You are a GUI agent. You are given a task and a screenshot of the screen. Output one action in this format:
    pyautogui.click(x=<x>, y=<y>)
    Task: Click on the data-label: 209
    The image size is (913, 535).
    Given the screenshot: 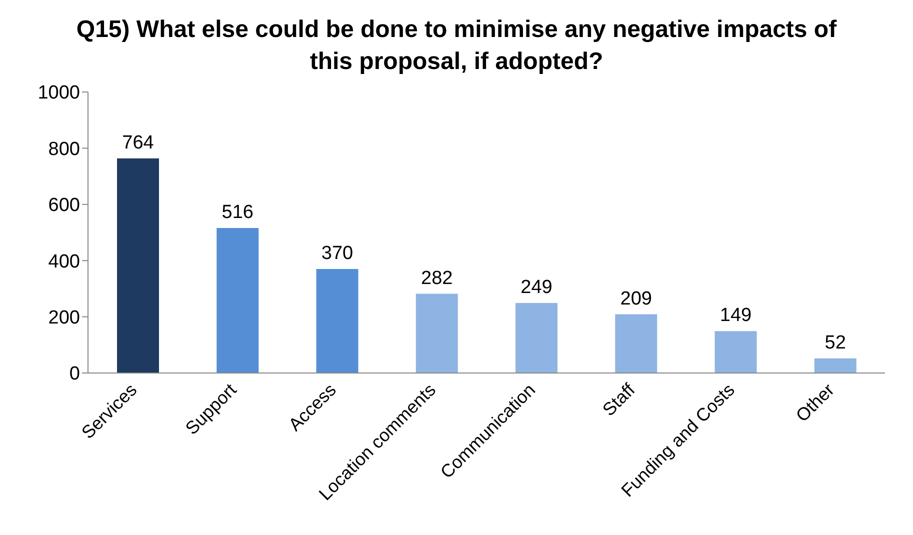 What is the action you would take?
    pyautogui.click(x=636, y=299)
    